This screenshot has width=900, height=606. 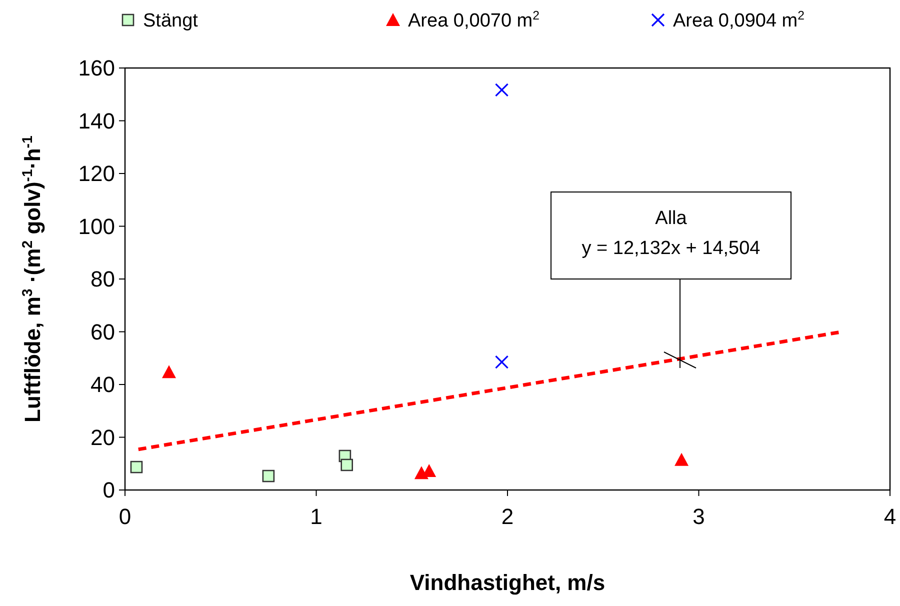 I want to click on y-tick-label: 100, so click(x=96, y=226).